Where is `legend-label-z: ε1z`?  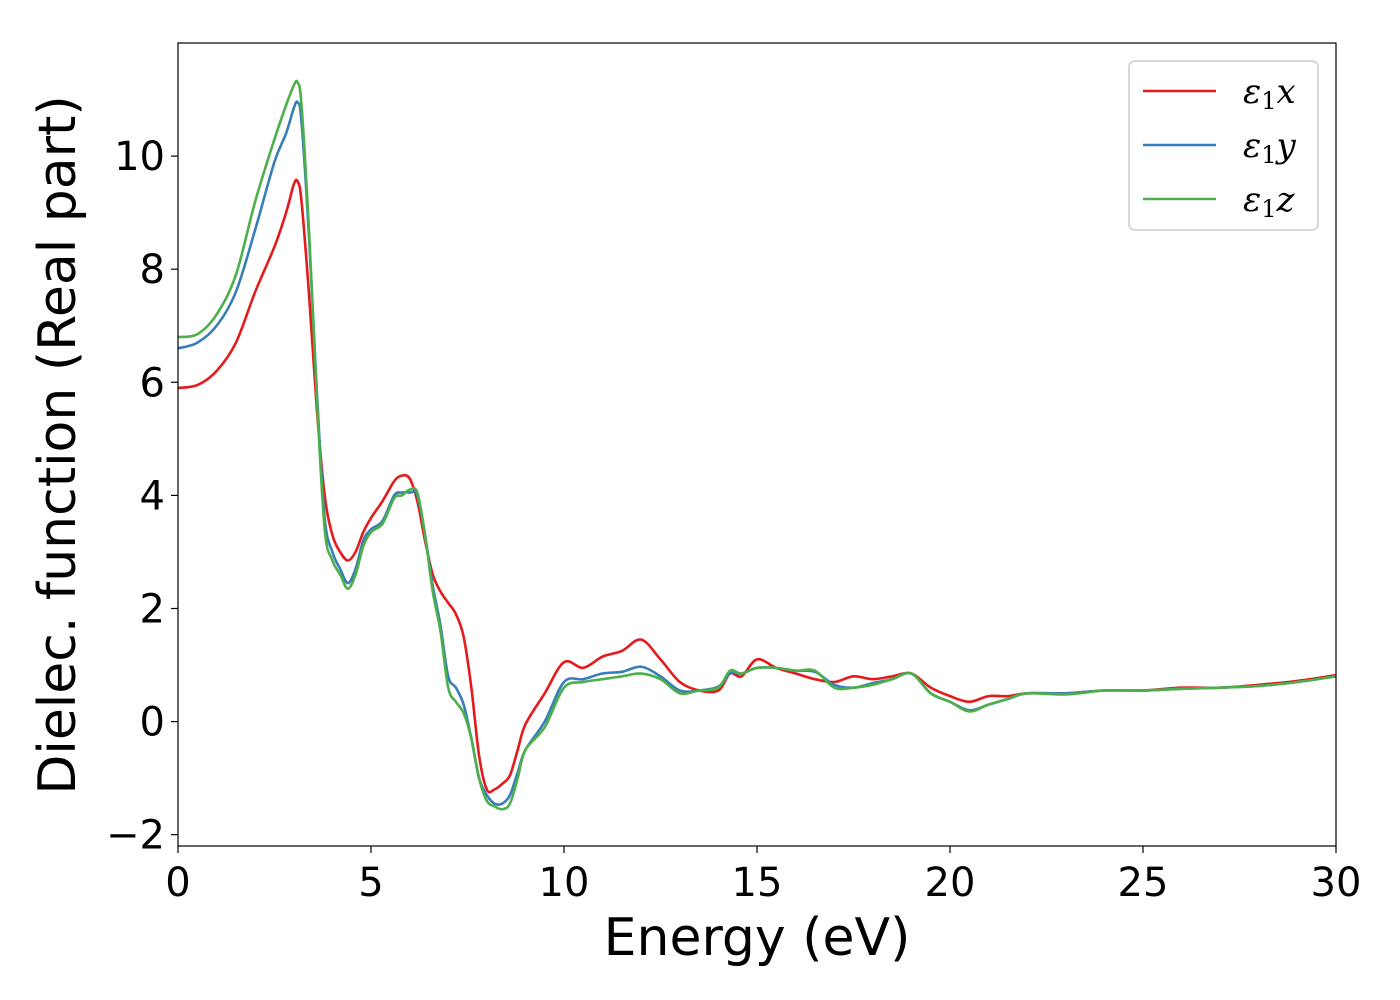
legend-label-z: ε1z is located at coordinates (1269, 201).